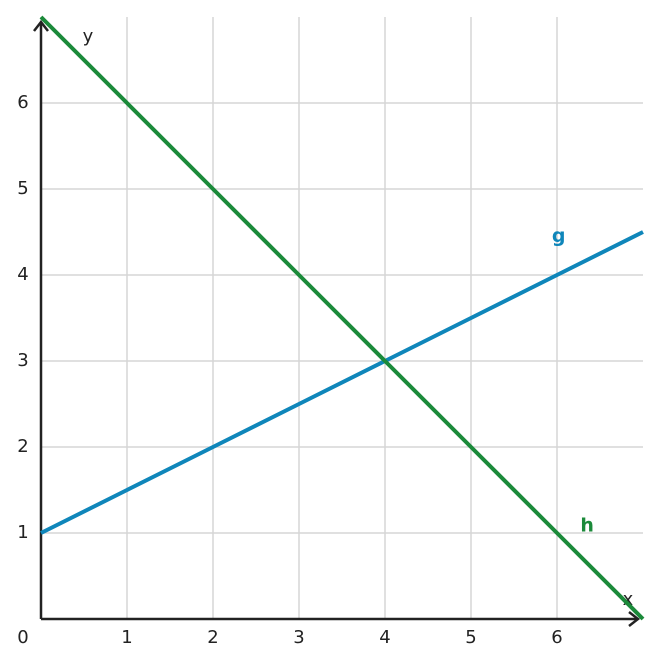  I want to click on x-tick-label: 1, so click(126, 637).